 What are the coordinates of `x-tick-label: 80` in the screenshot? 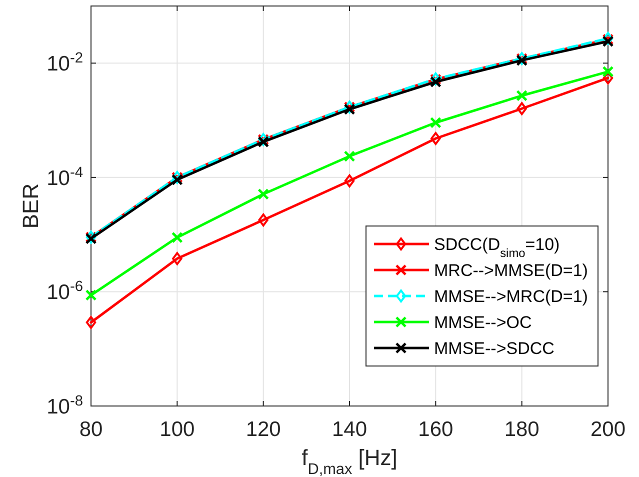 It's located at (91, 429).